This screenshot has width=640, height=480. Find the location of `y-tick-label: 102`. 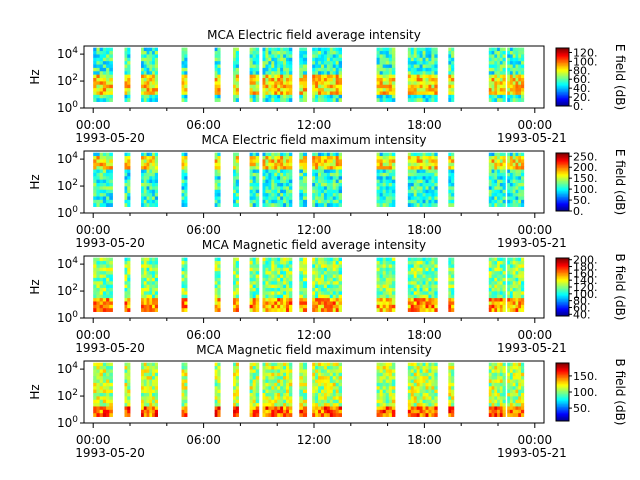

y-tick-label: 102 is located at coordinates (67, 80).